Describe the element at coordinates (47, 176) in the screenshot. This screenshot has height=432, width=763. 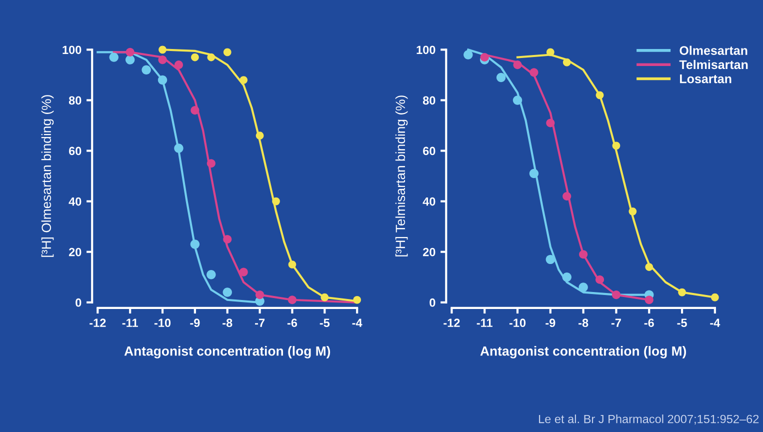
I see `y-axis-title: [³H] Olmesartan binding (%)` at that location.